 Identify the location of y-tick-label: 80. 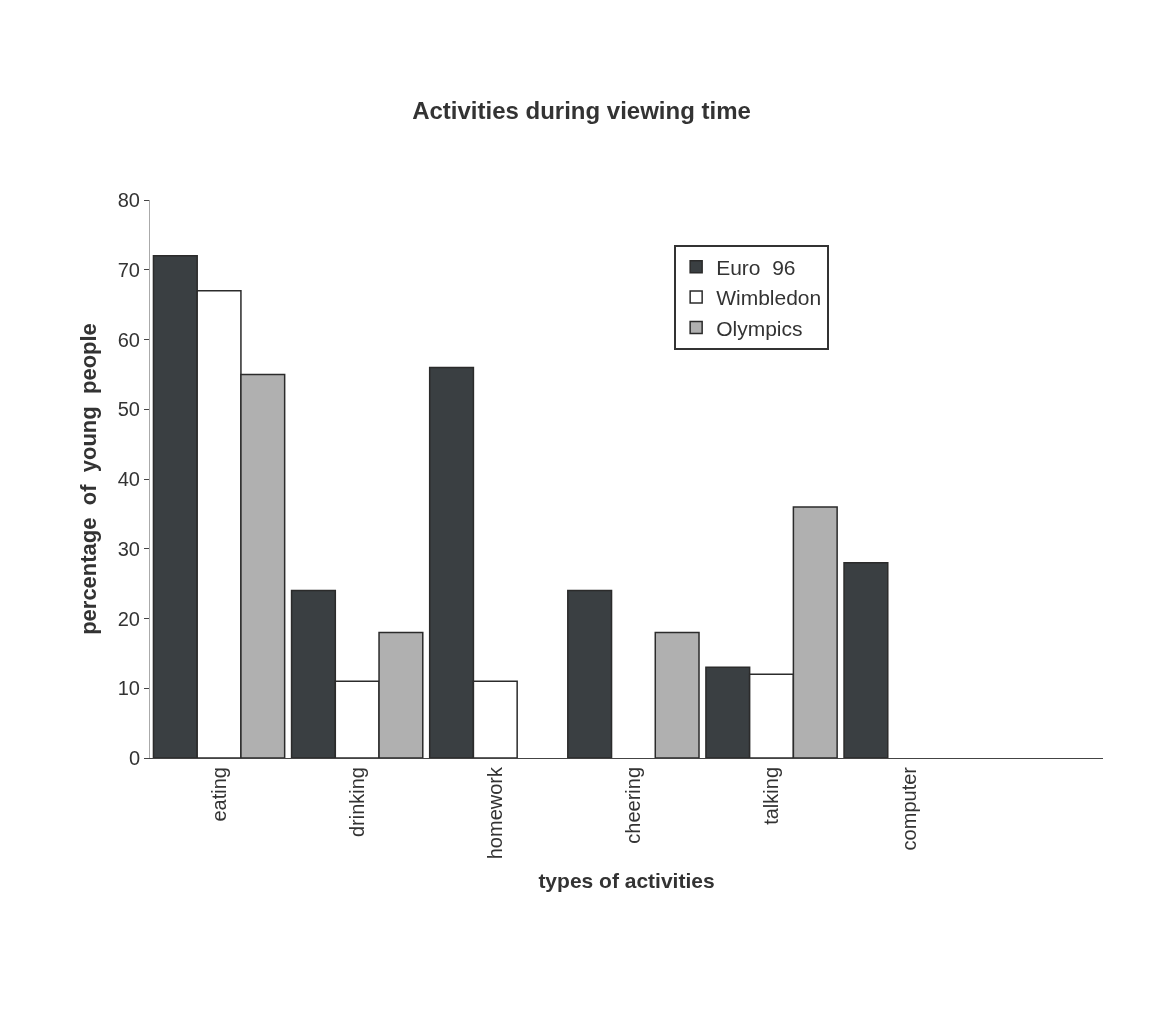
(128, 200).